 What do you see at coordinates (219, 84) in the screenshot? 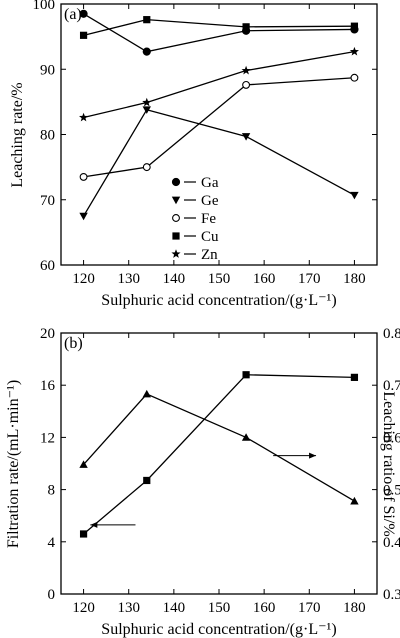
I see `panel-a-zn-line` at bounding box center [219, 84].